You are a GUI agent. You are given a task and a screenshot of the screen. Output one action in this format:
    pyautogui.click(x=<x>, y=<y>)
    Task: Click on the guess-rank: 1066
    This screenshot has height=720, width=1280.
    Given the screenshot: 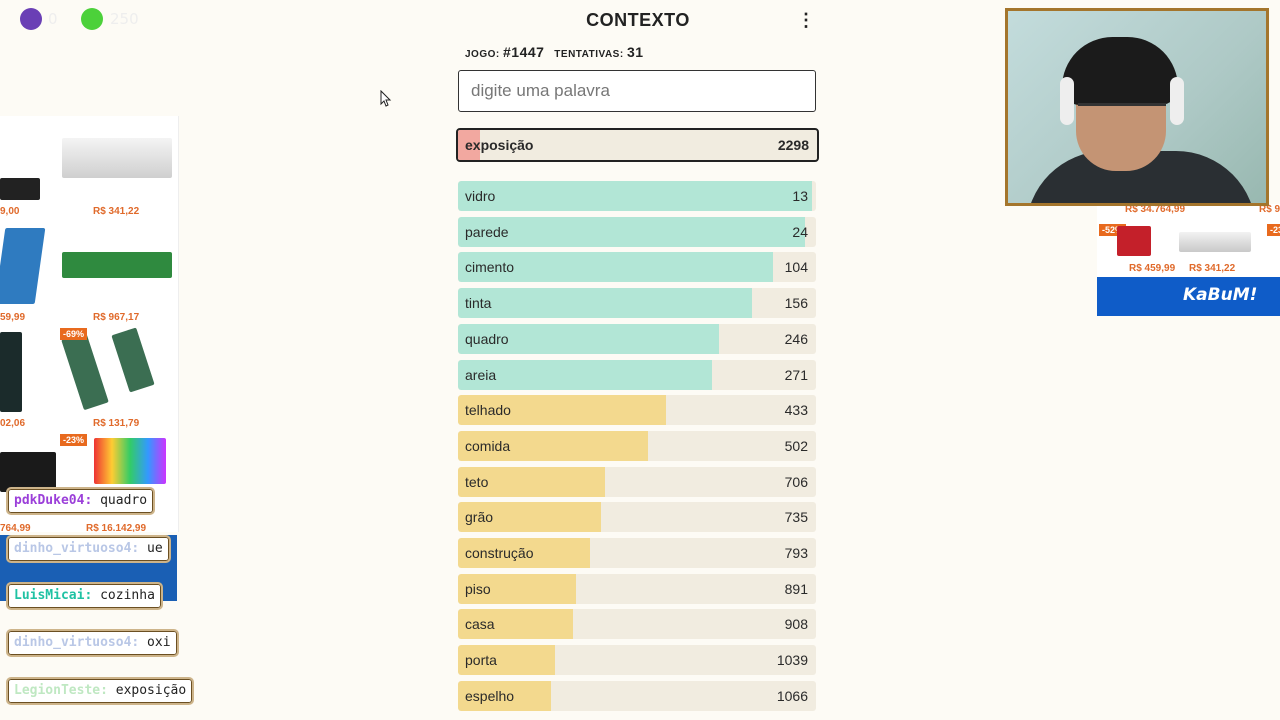 What is the action you would take?
    pyautogui.click(x=792, y=695)
    